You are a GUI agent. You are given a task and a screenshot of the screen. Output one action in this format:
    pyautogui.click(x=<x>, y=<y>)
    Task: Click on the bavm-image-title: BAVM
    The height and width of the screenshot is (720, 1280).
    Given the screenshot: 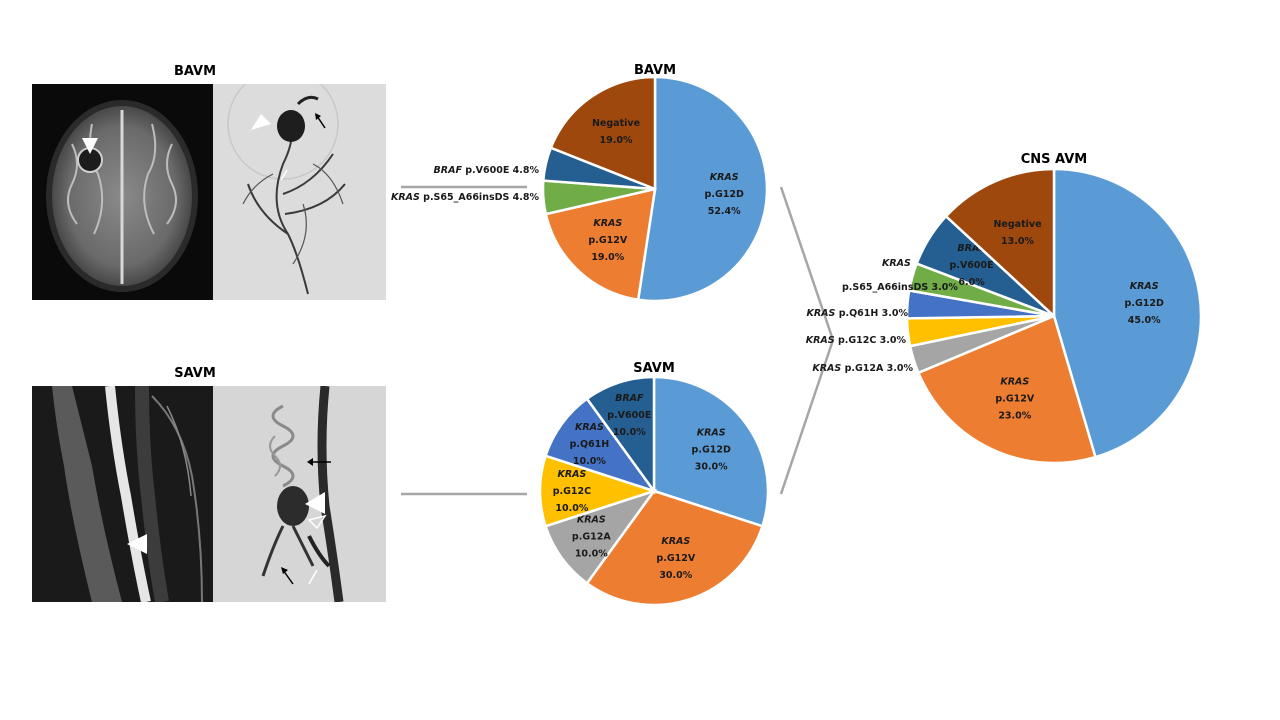 What is the action you would take?
    pyautogui.click(x=195, y=71)
    